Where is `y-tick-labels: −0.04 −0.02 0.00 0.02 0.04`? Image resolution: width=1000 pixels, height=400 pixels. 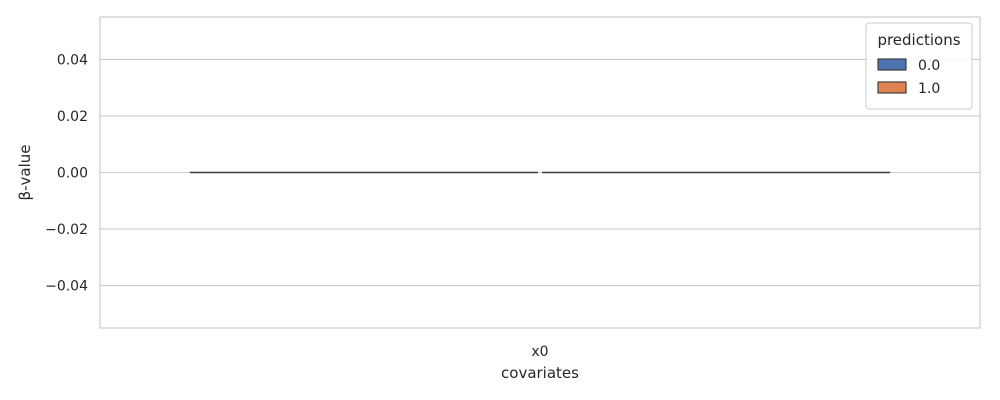
y-tick-labels: −0.04 −0.02 0.00 0.02 0.04 is located at coordinates (66, 173).